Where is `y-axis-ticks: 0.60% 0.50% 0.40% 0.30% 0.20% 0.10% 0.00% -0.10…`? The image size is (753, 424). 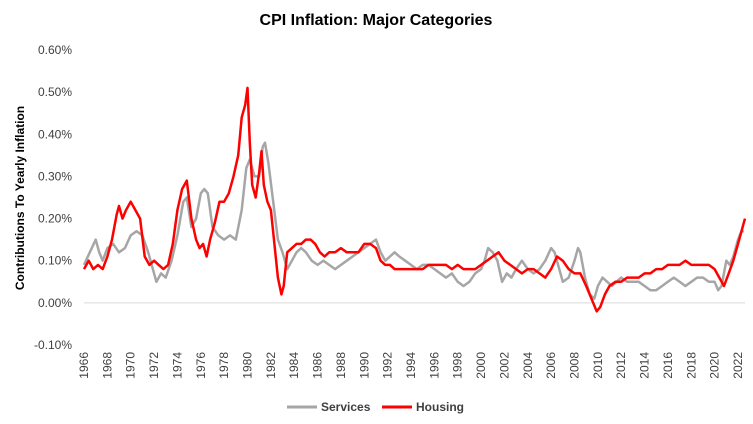 y-axis-ticks: 0.60% 0.50% 0.40% 0.30% 0.20% 0.10% 0.00% -0.10… is located at coordinates (53, 197).